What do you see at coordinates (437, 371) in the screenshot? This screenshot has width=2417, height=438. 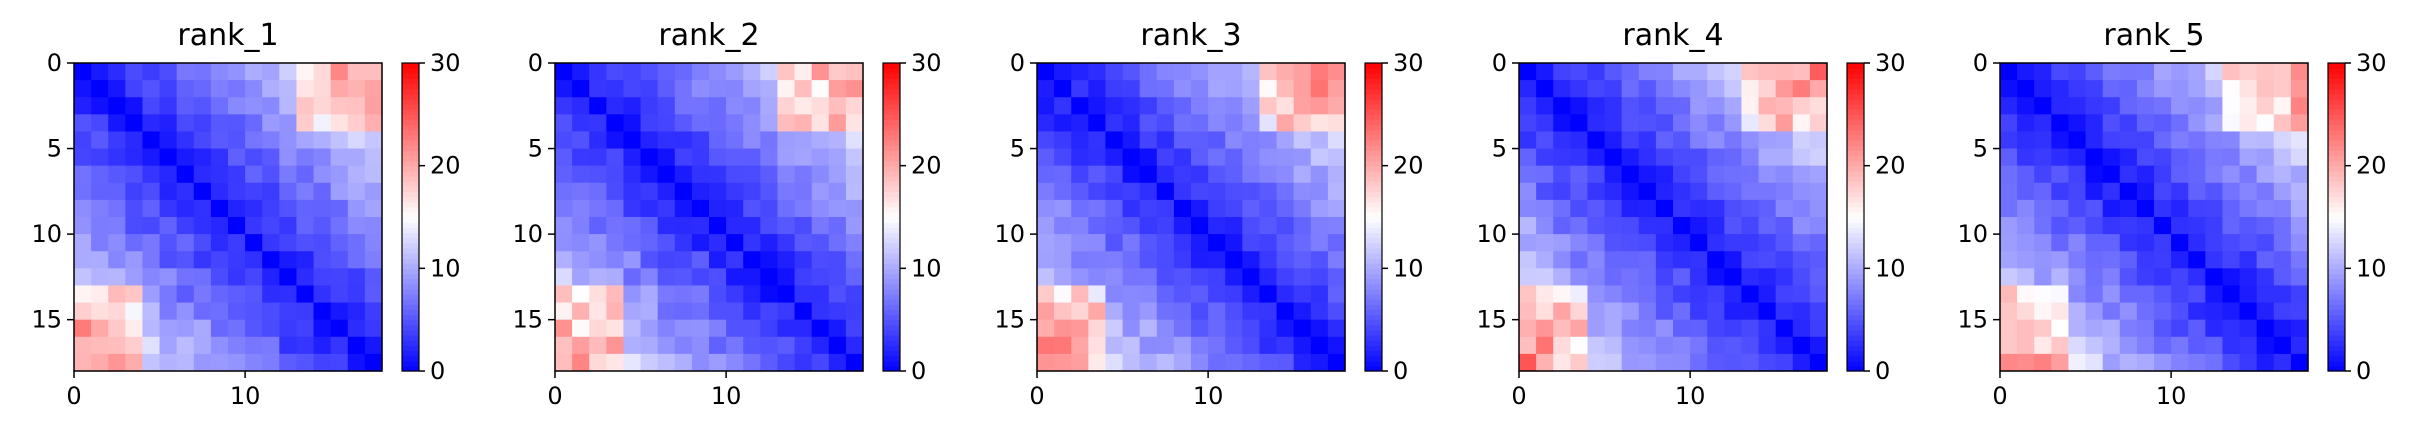 I see `colorbar-tick-label: 0` at bounding box center [437, 371].